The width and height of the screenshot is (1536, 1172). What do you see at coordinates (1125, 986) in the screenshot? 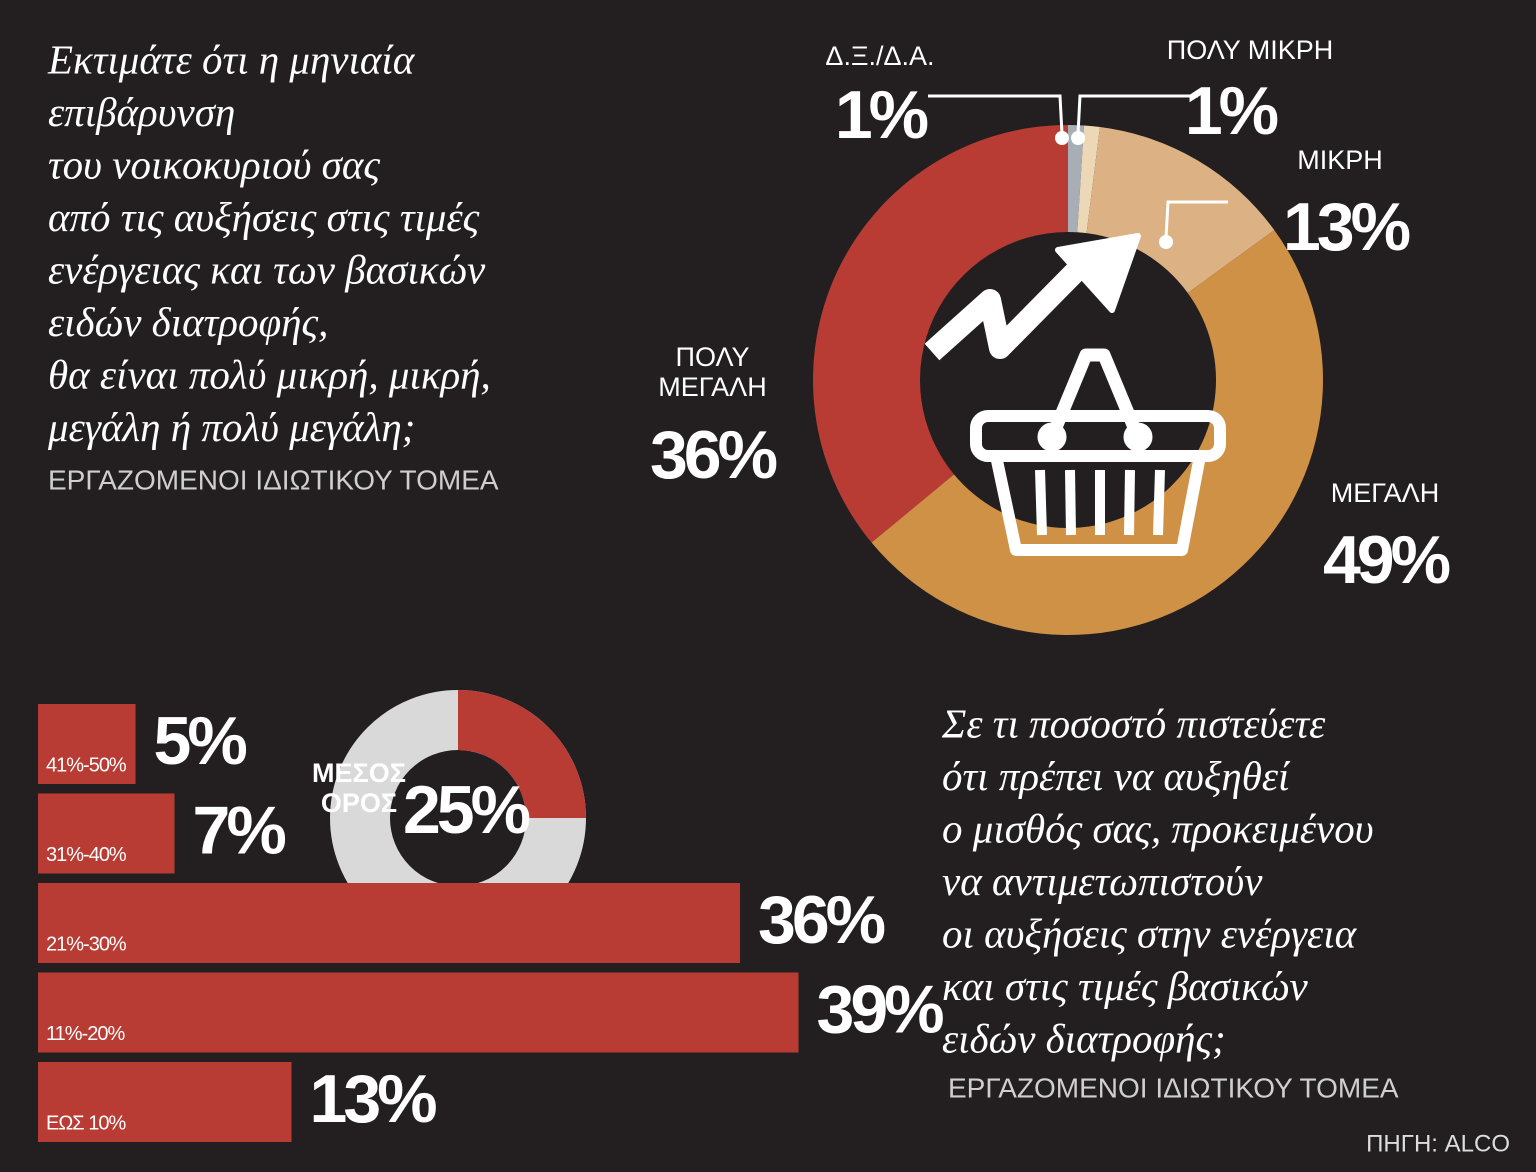
I see `title-line: και στις τιμές βασικών` at bounding box center [1125, 986].